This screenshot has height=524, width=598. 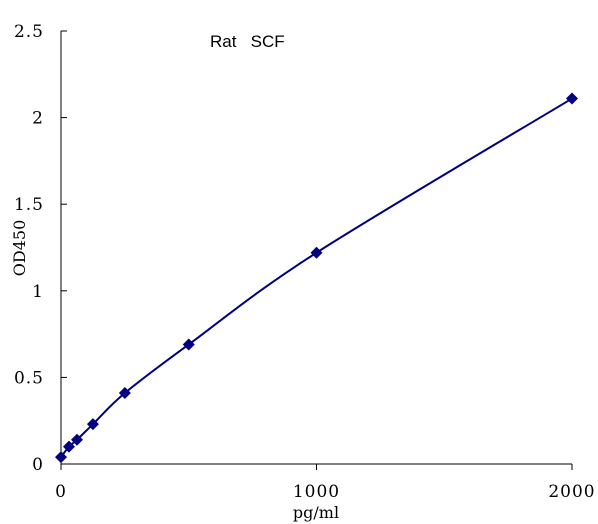 What do you see at coordinates (316, 492) in the screenshot?
I see `x-tick-label: 1000` at bounding box center [316, 492].